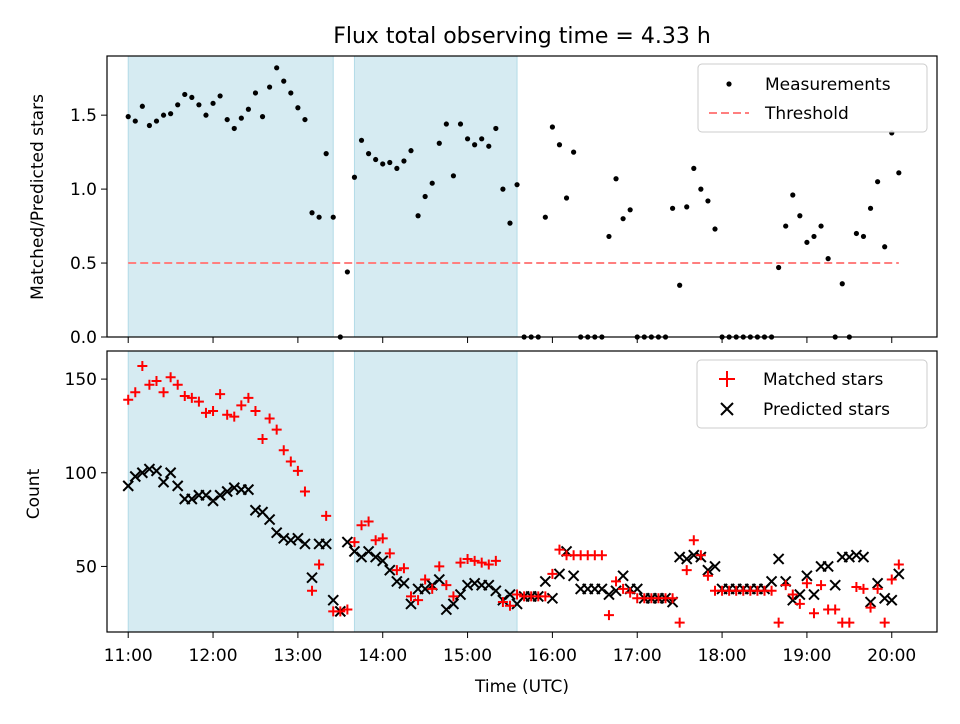 Image resolution: width=960 pixels, height=724 pixels. What do you see at coordinates (81, 474) in the screenshot?
I see `y-tick-label: 100` at bounding box center [81, 474].